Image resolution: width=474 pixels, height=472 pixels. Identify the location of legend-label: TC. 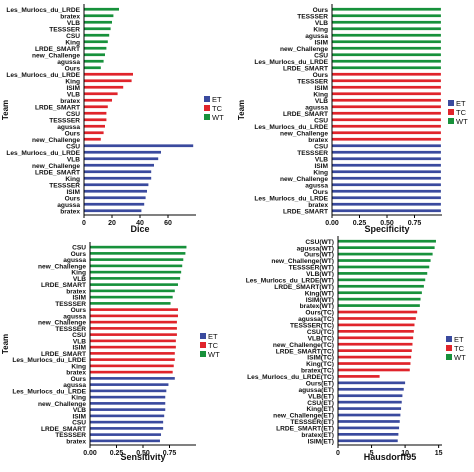
(217, 108).